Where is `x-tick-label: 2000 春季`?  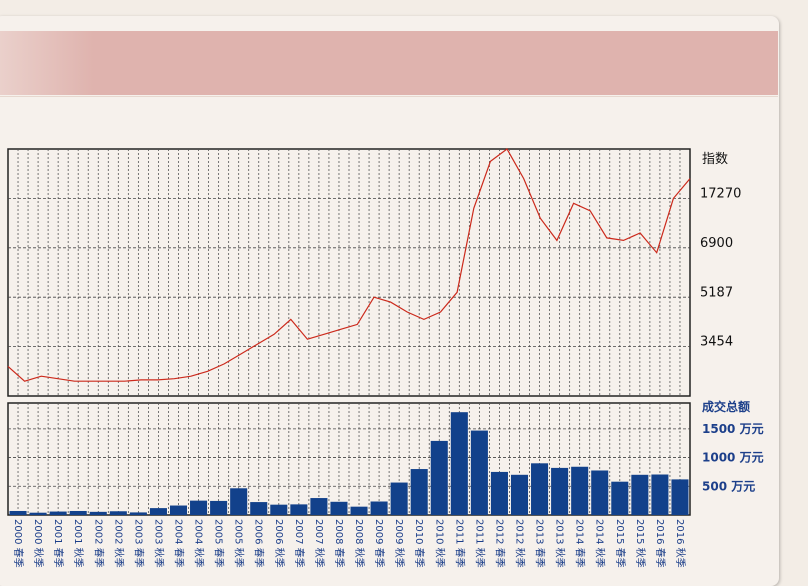 x-tick-label: 2000 春季 is located at coordinates (18, 543).